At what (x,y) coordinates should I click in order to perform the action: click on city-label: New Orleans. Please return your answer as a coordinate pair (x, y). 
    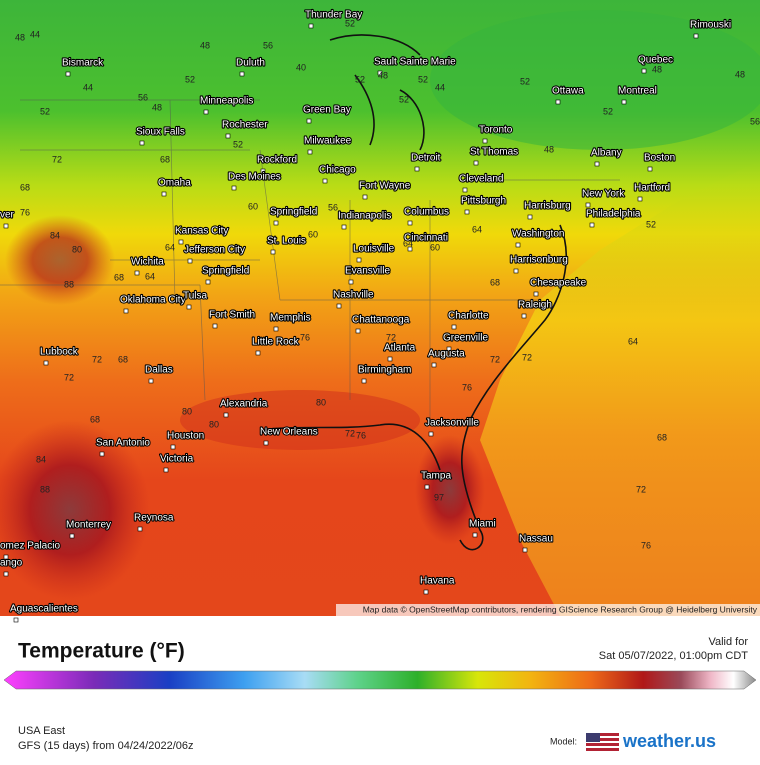
    Looking at the image, I should click on (289, 432).